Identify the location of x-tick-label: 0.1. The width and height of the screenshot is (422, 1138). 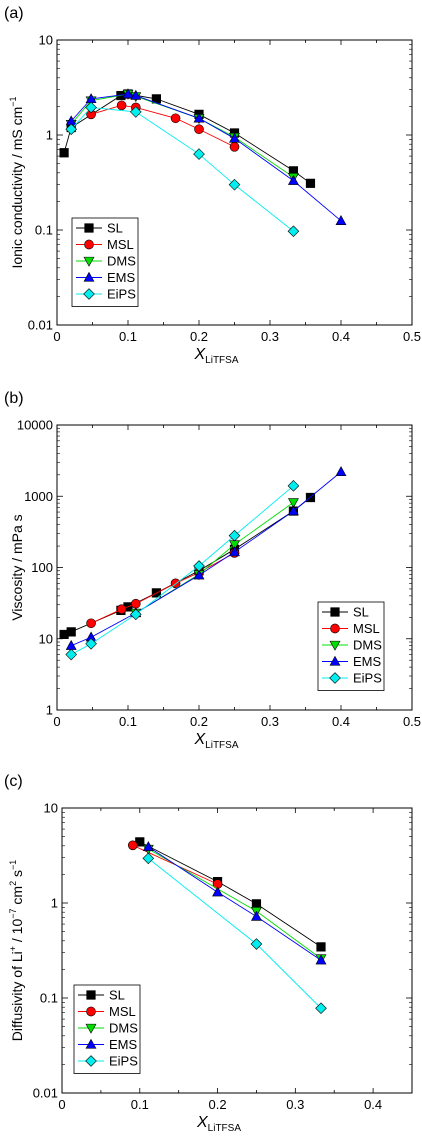
(128, 336).